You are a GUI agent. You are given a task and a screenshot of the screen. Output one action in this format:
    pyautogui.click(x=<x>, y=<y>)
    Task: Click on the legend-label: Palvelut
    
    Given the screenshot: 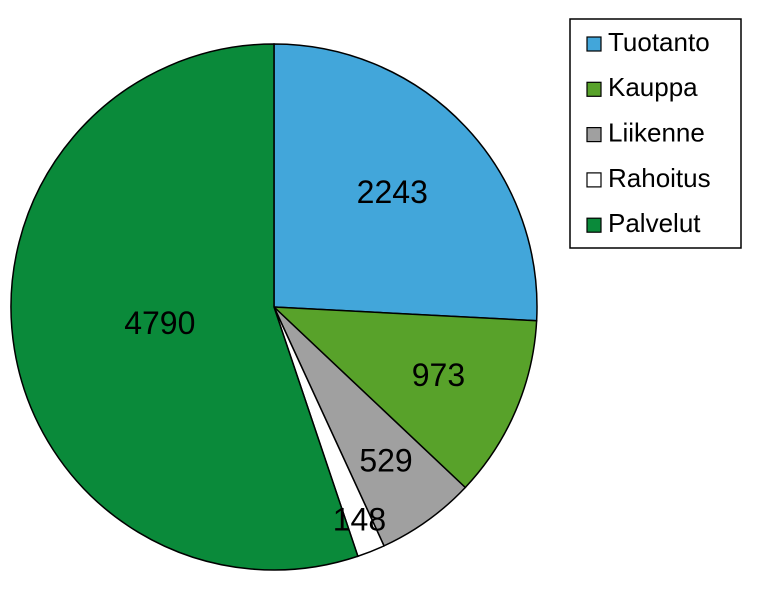 What is the action you would take?
    pyautogui.click(x=654, y=223)
    